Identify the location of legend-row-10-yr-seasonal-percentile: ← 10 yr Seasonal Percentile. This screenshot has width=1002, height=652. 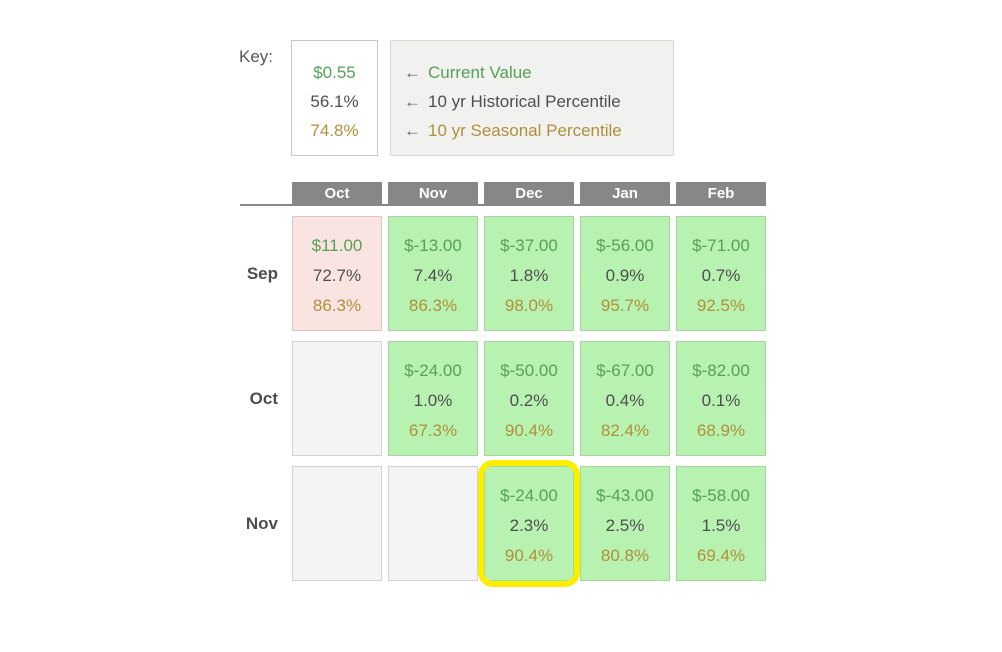
(538, 130).